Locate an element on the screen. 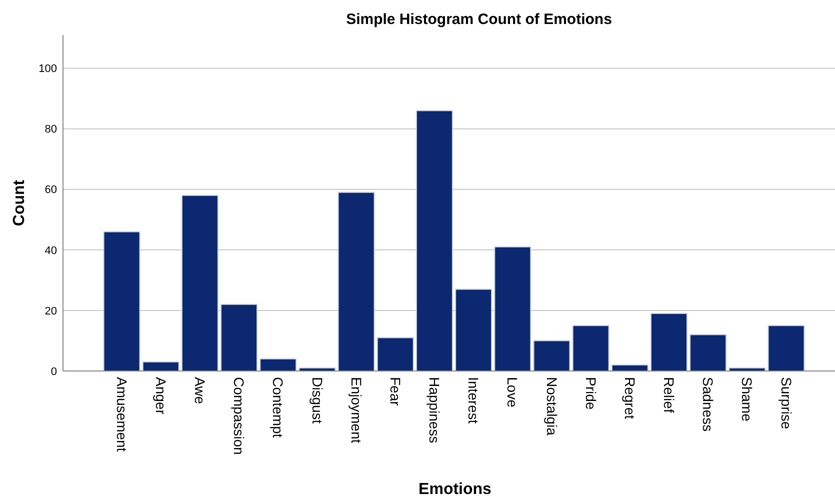  x-tick-label: Love is located at coordinates (512, 392).